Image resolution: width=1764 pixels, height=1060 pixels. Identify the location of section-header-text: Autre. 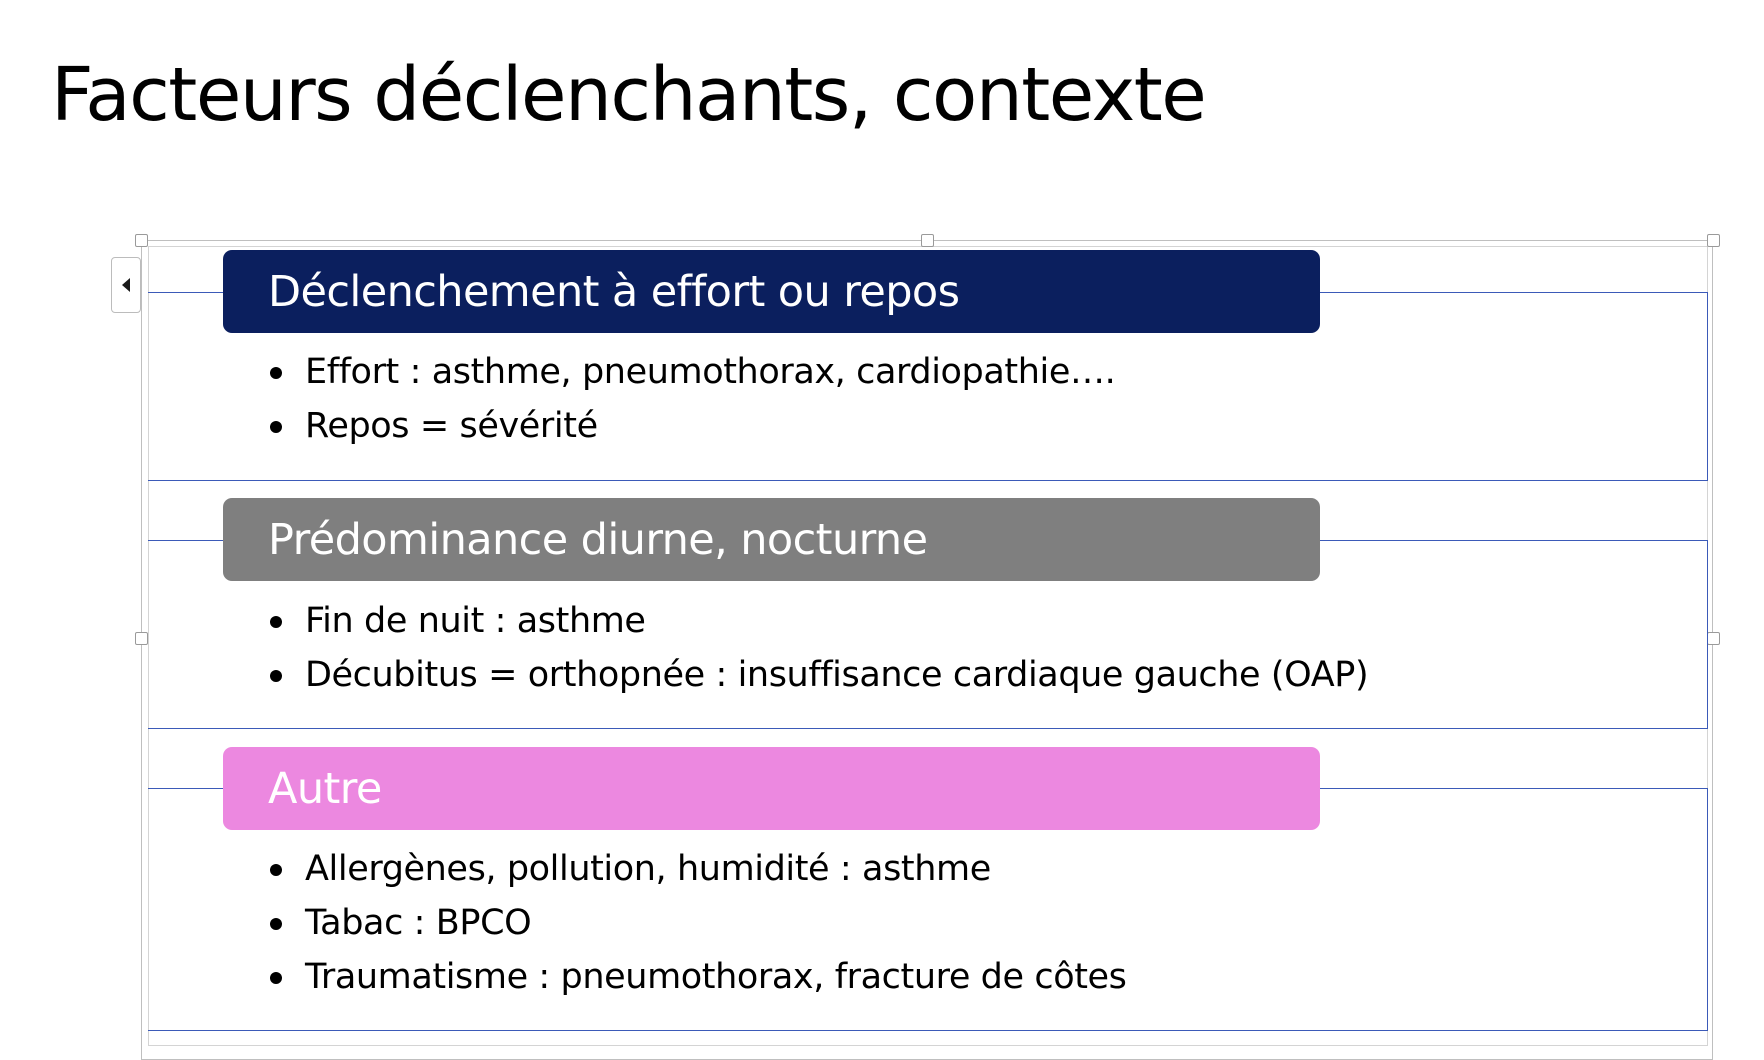
(325, 788).